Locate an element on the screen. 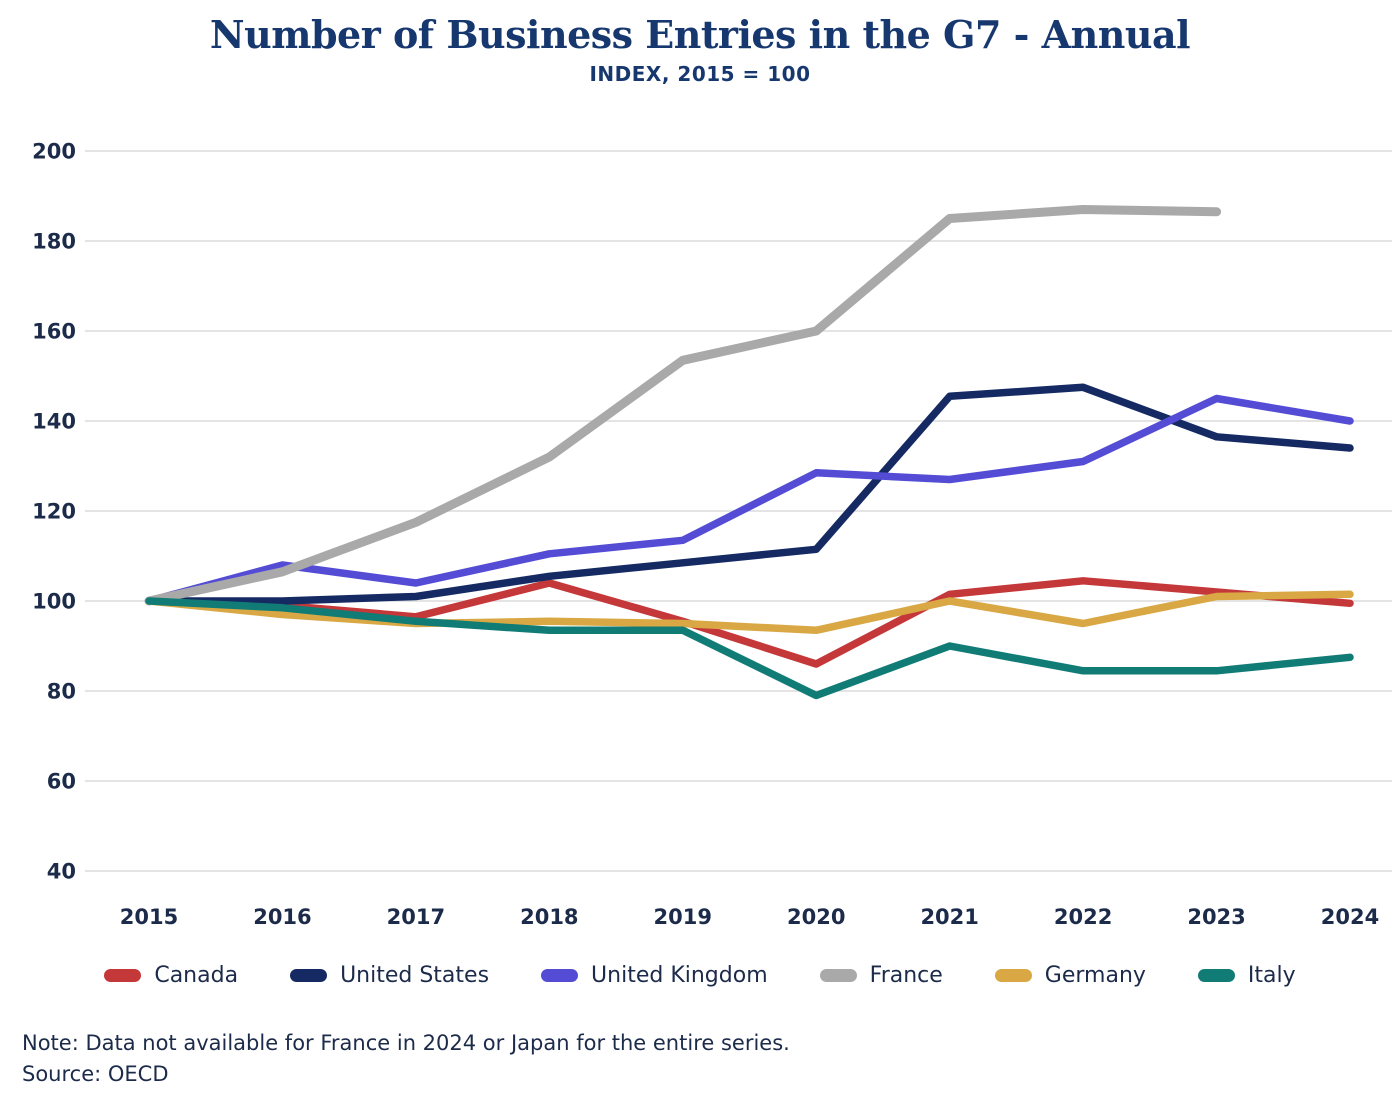  legend-label-germany: Germany is located at coordinates (1095, 975).